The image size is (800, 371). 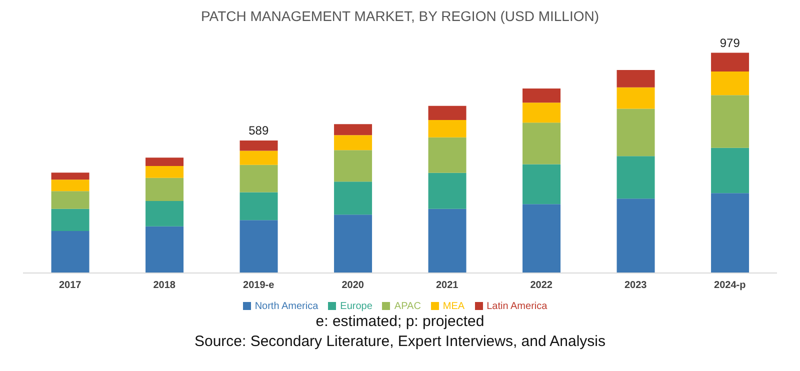 I want to click on x-tick-label: 2023, so click(x=636, y=286).